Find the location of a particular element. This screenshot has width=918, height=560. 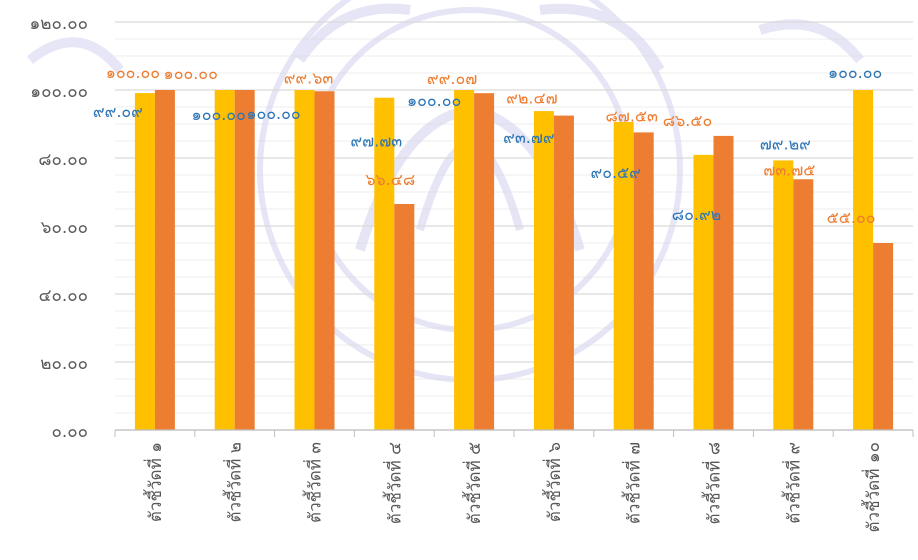

x-category-label: ตัวชี้วัดที่ ๕ is located at coordinates (473, 483).